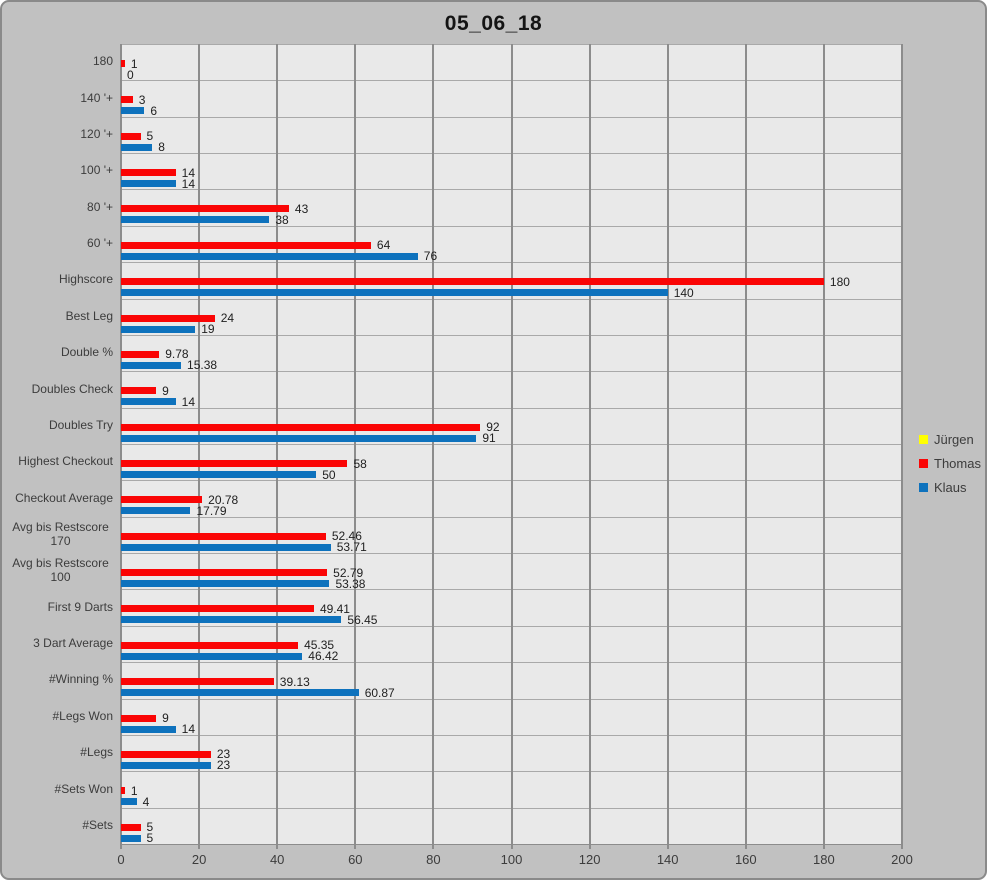 The width and height of the screenshot is (987, 880). I want to click on legend-swatch-klaus, so click(923, 487).